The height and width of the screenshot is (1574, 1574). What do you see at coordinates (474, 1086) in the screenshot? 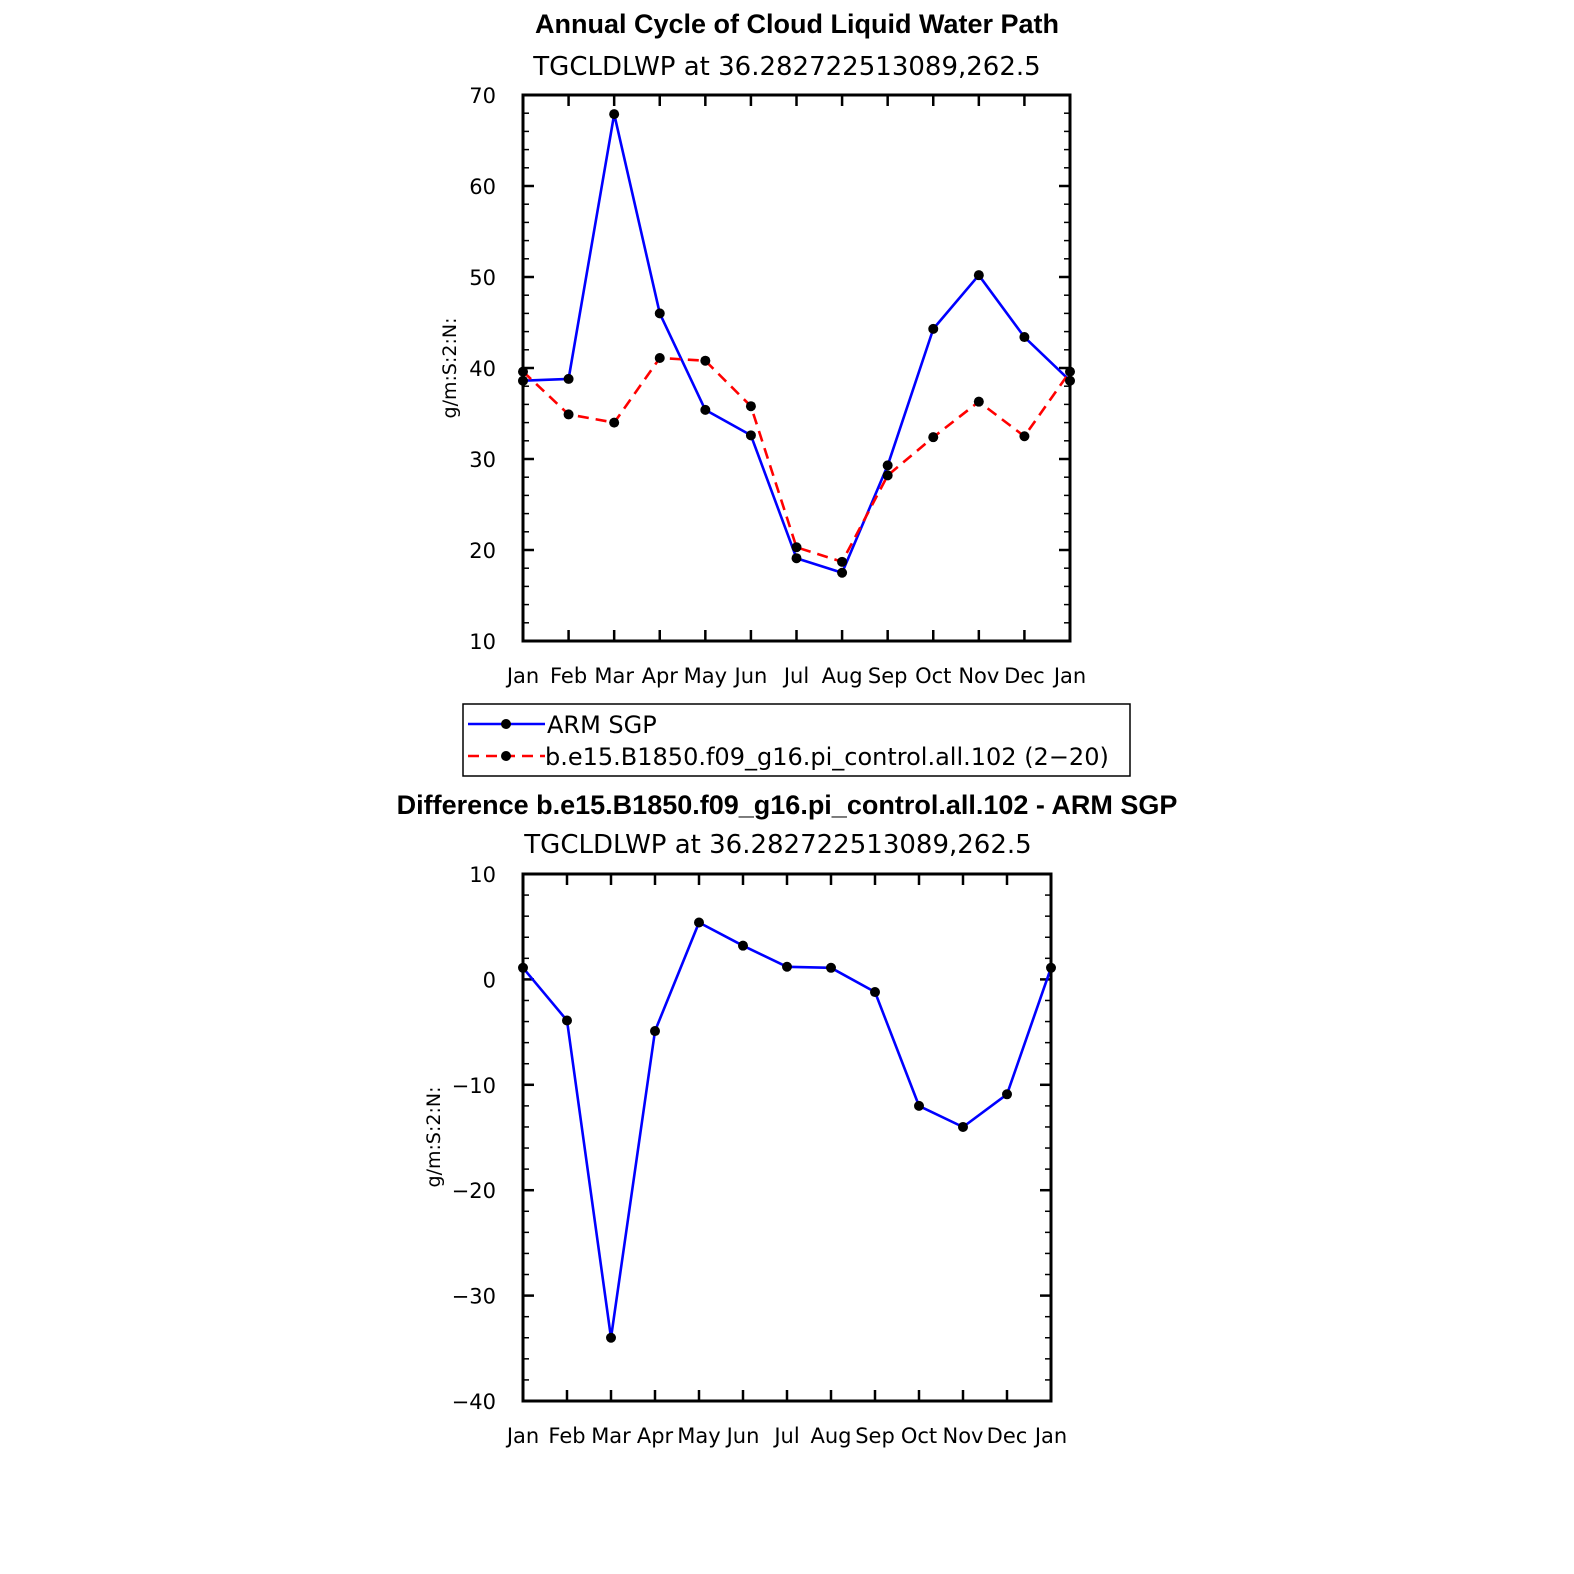
I see `y-tick-label: −10` at bounding box center [474, 1086].